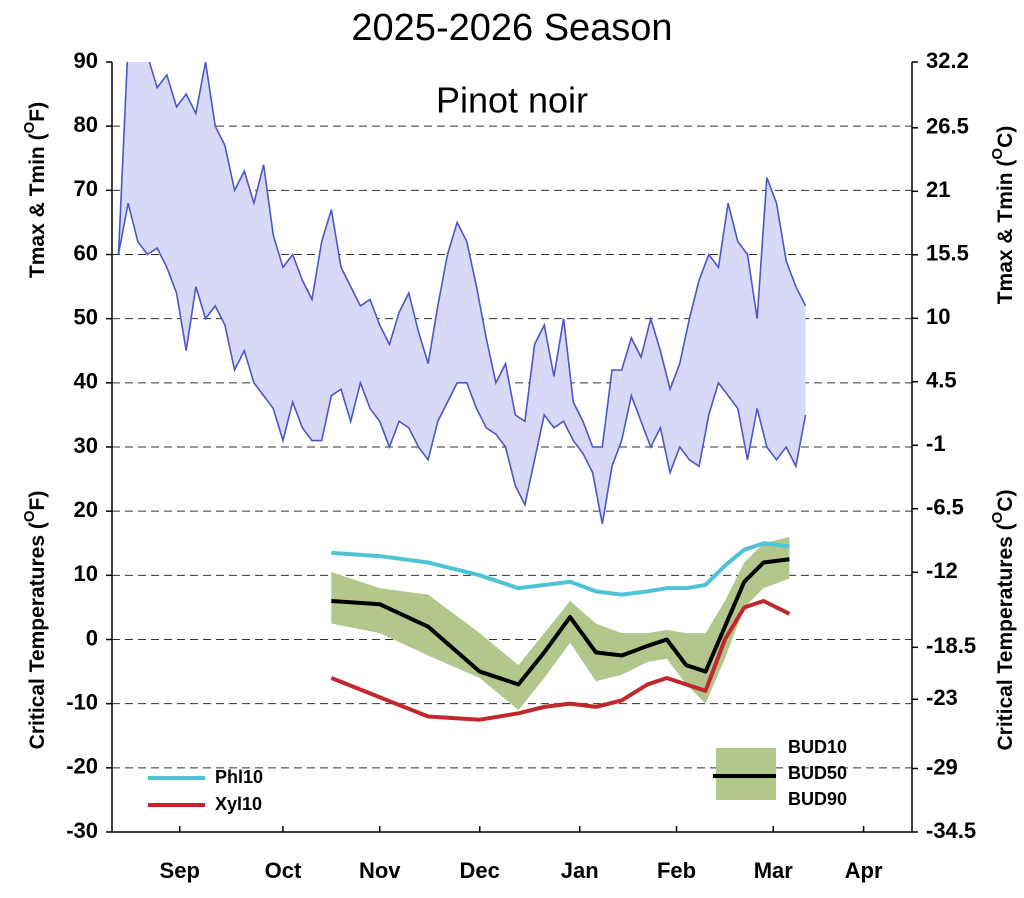 The width and height of the screenshot is (1024, 898). I want to click on x-tick-label: Mar, so click(774, 870).